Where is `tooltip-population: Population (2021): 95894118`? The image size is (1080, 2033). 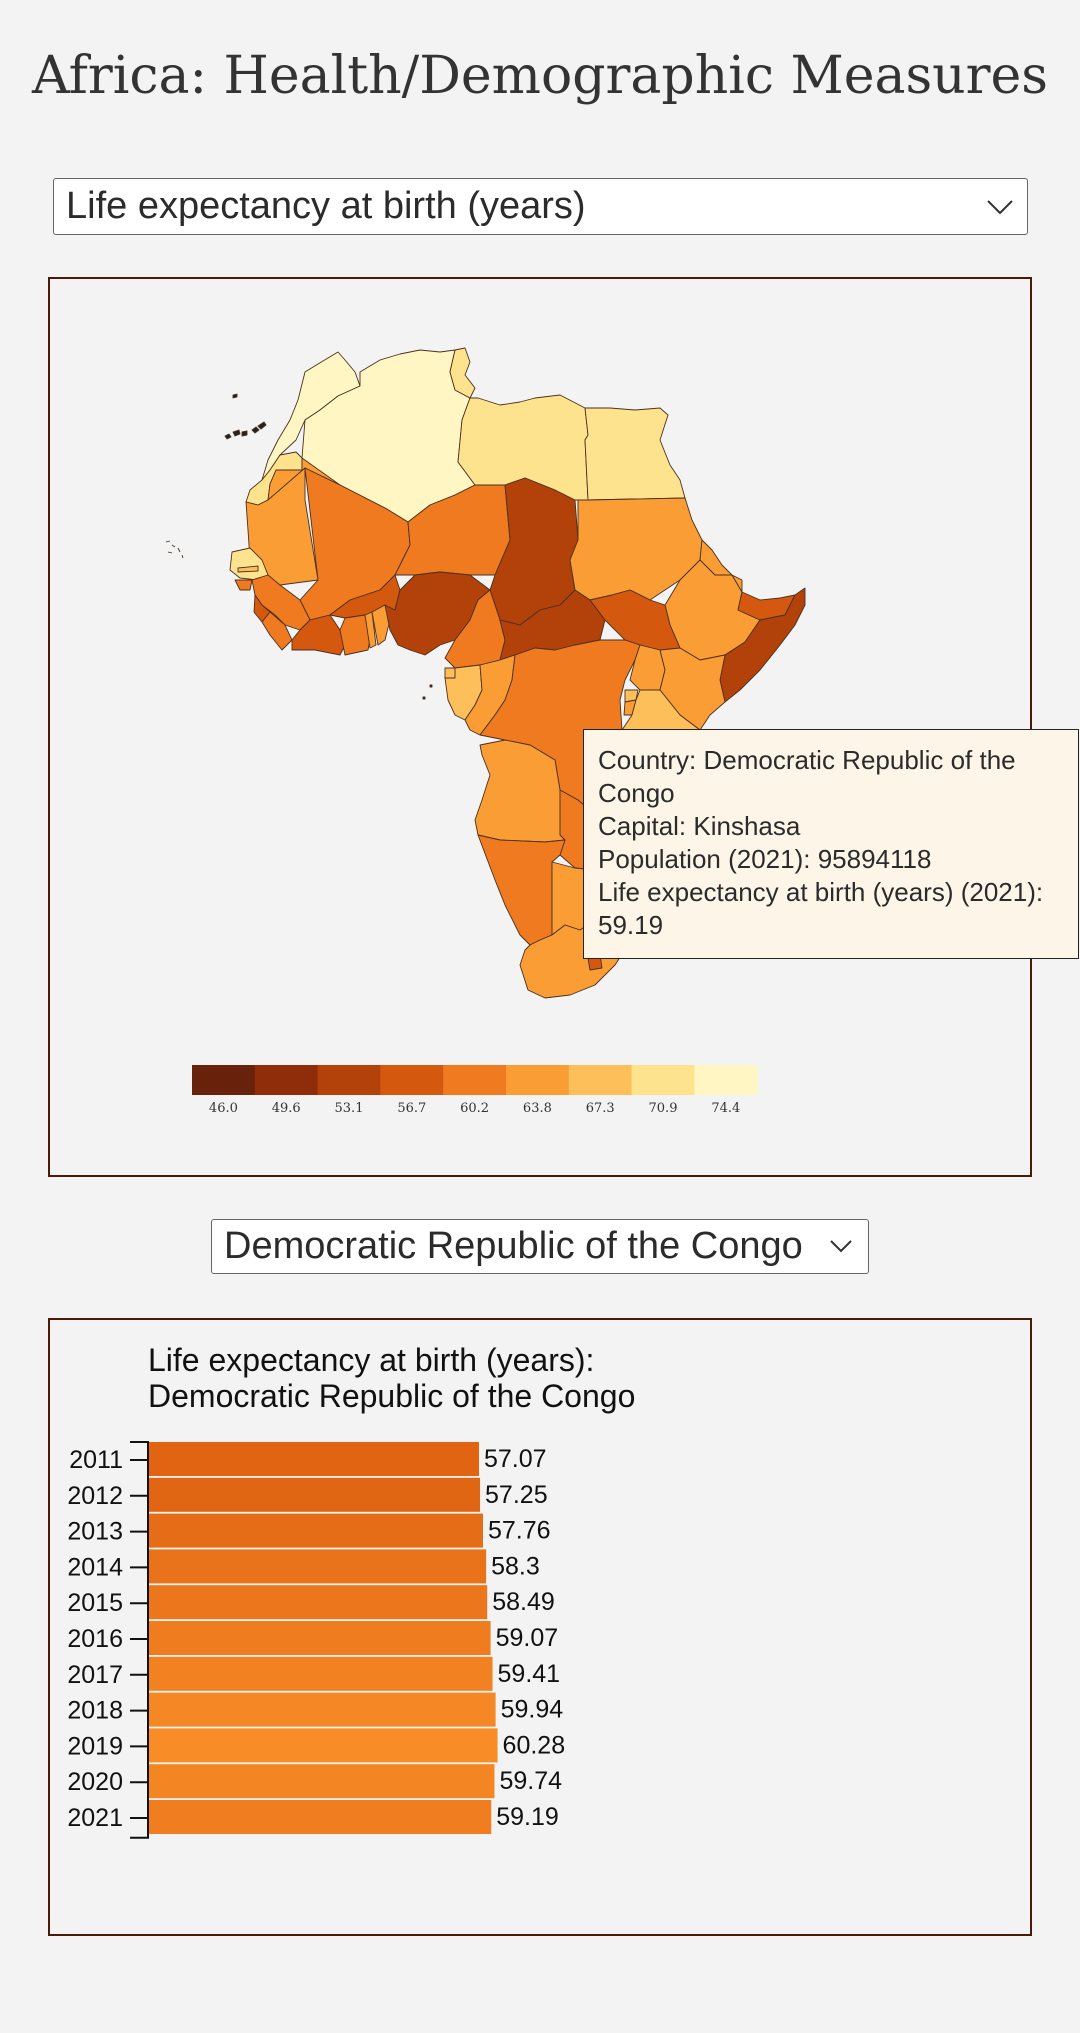 tooltip-population: Population (2021): 95894118 is located at coordinates (765, 859).